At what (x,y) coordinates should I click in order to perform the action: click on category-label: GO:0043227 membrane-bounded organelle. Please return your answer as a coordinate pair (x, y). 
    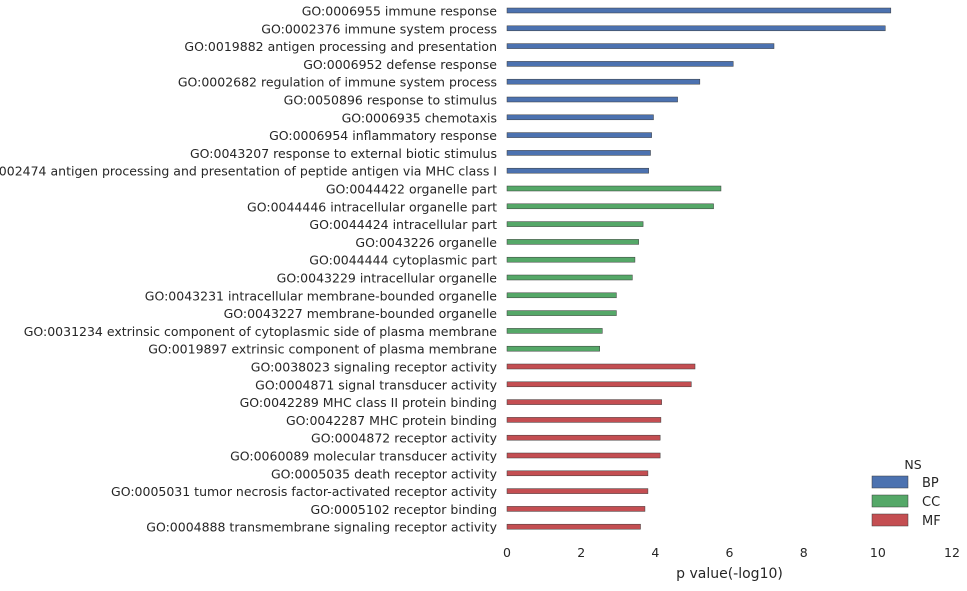
    Looking at the image, I should click on (361, 313).